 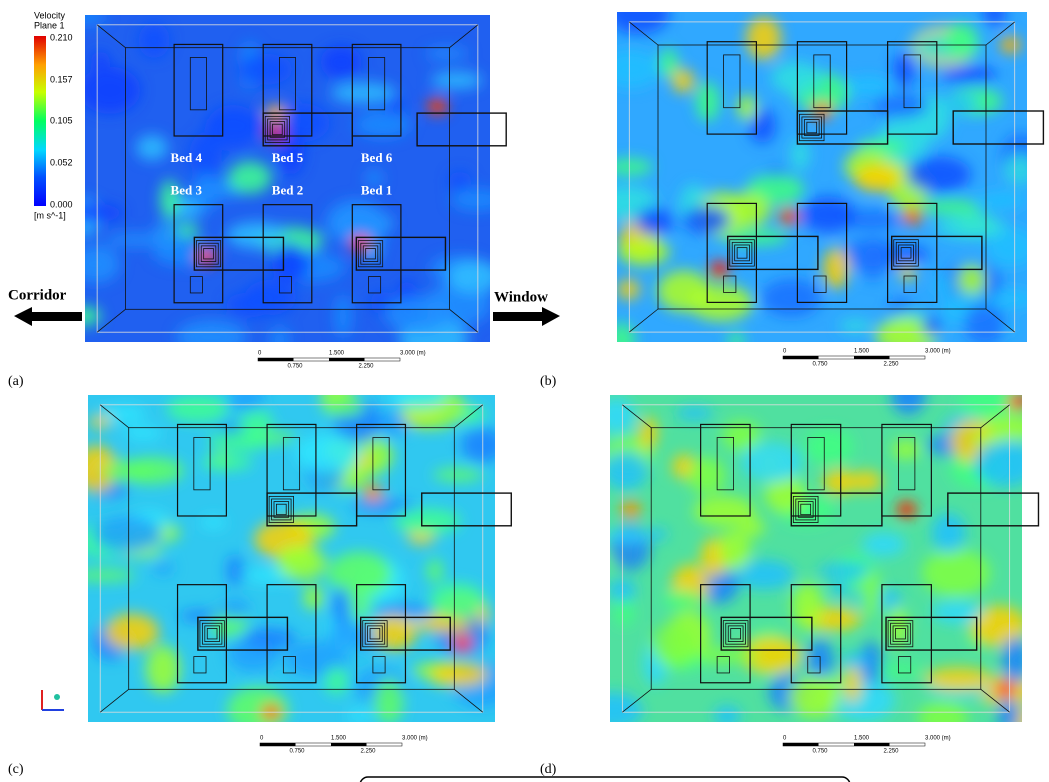 What do you see at coordinates (938, 352) in the screenshot?
I see `scale-label: 3.000 (m)` at bounding box center [938, 352].